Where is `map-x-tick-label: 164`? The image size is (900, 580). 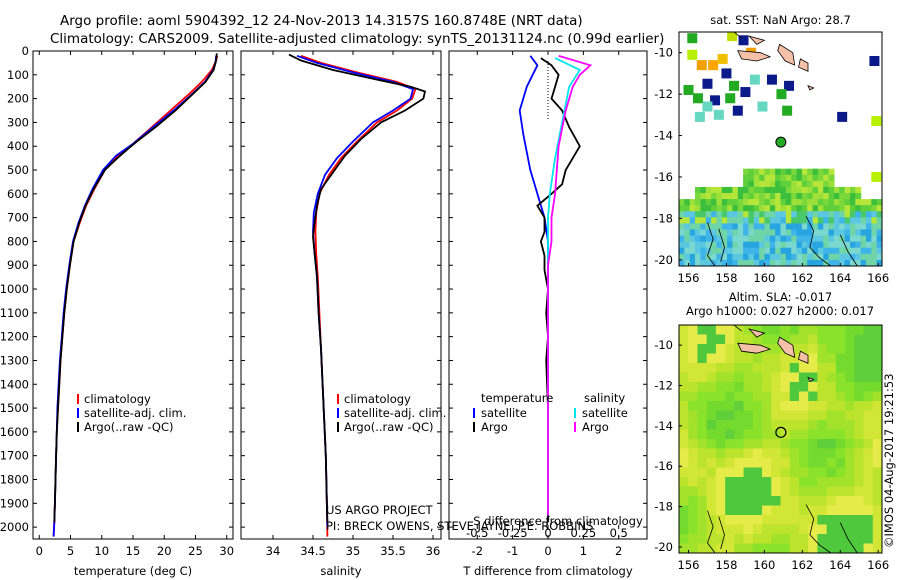
map-x-tick-label: 164 is located at coordinates (840, 565).